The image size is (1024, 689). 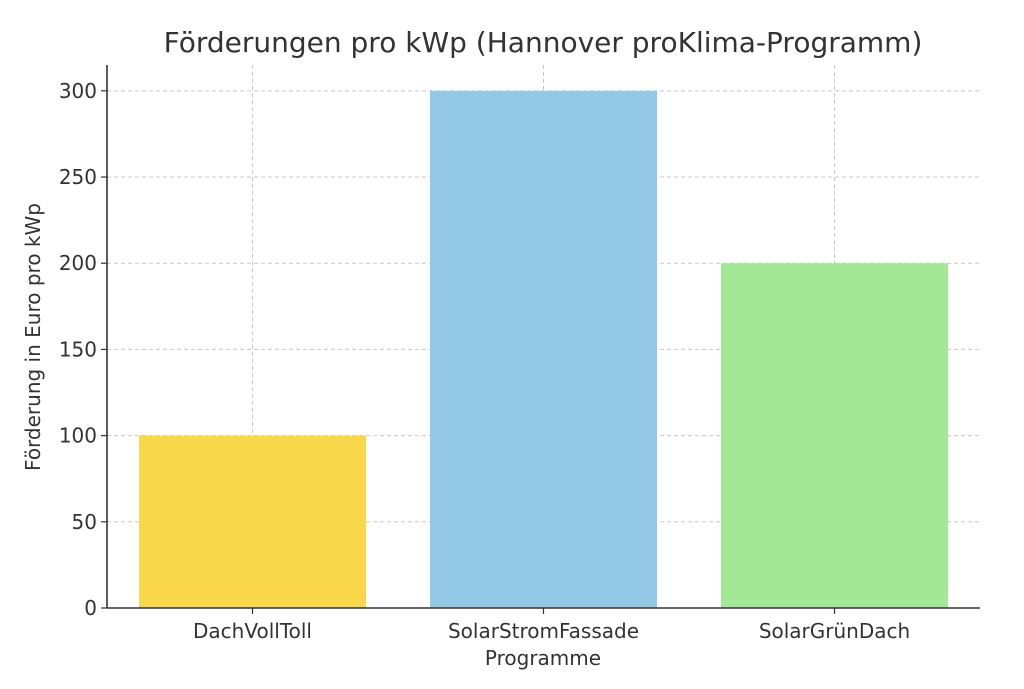 I want to click on y-tick-label: 150, so click(x=78, y=349).